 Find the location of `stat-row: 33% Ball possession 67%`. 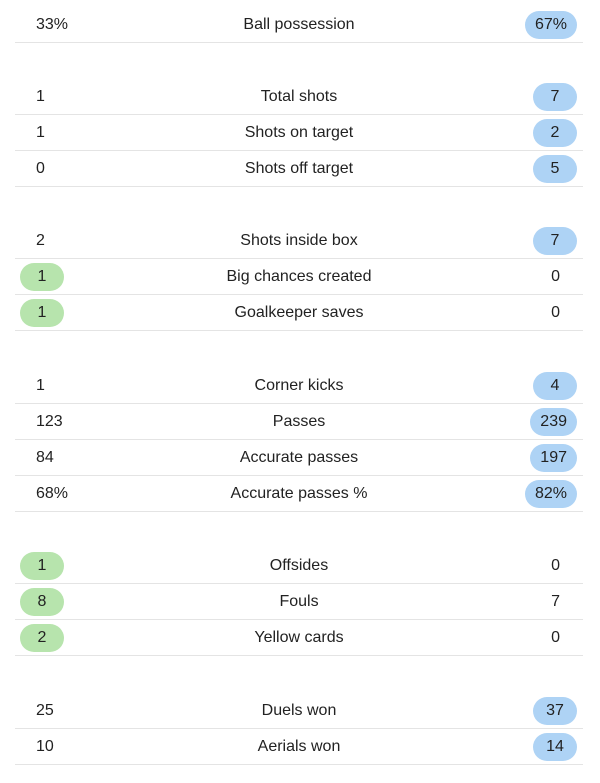

stat-row: 33% Ball possession 67% is located at coordinates (299, 25).